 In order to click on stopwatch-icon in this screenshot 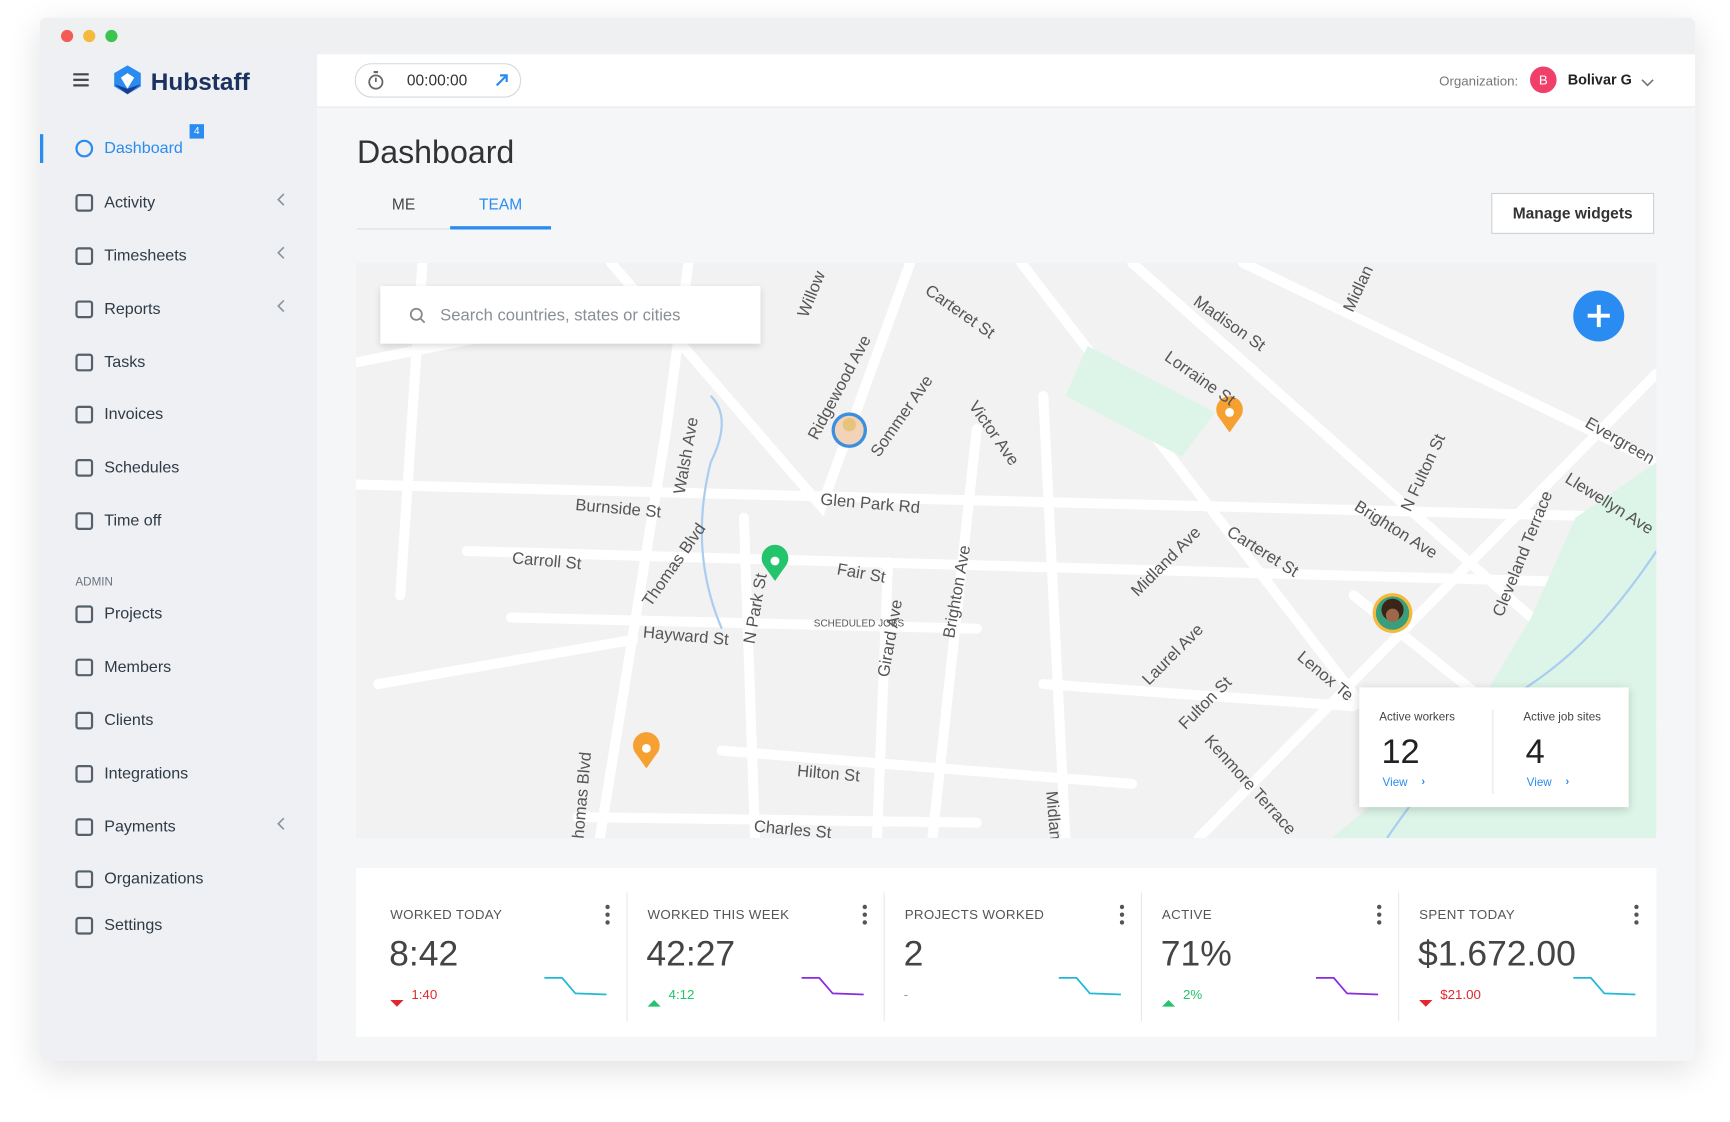, I will do `click(376, 80)`.